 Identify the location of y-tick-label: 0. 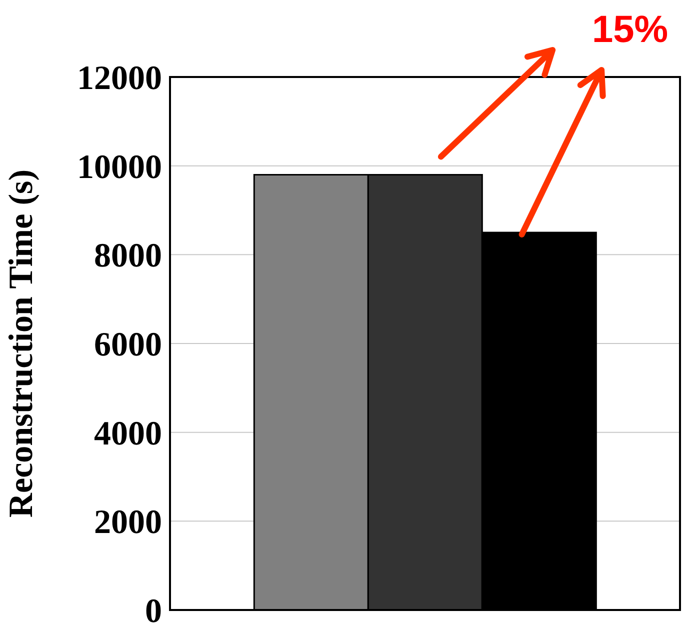
(153, 611).